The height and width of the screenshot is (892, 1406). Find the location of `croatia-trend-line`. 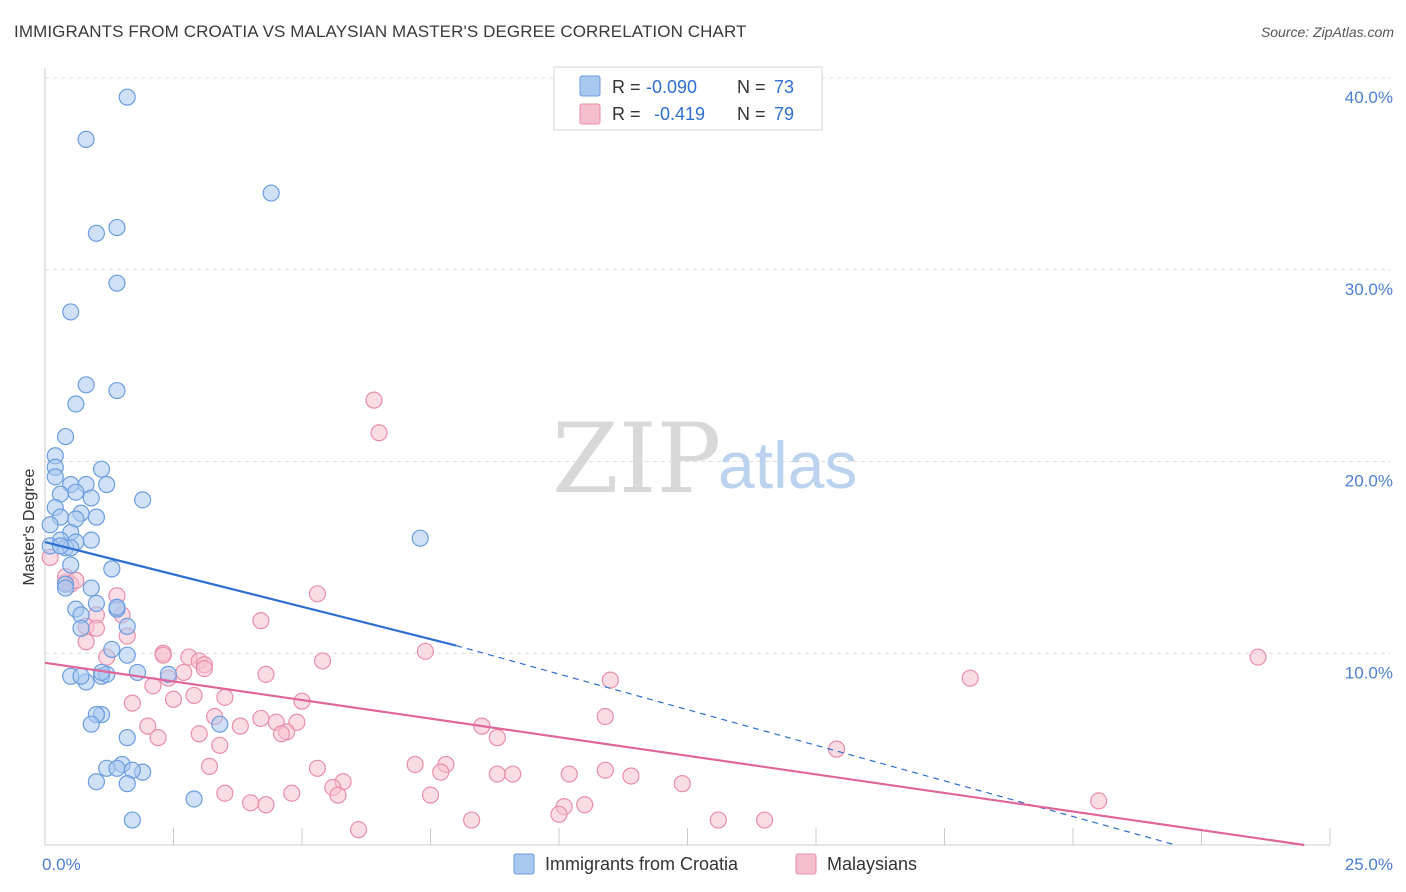

croatia-trend-line is located at coordinates (250, 593).